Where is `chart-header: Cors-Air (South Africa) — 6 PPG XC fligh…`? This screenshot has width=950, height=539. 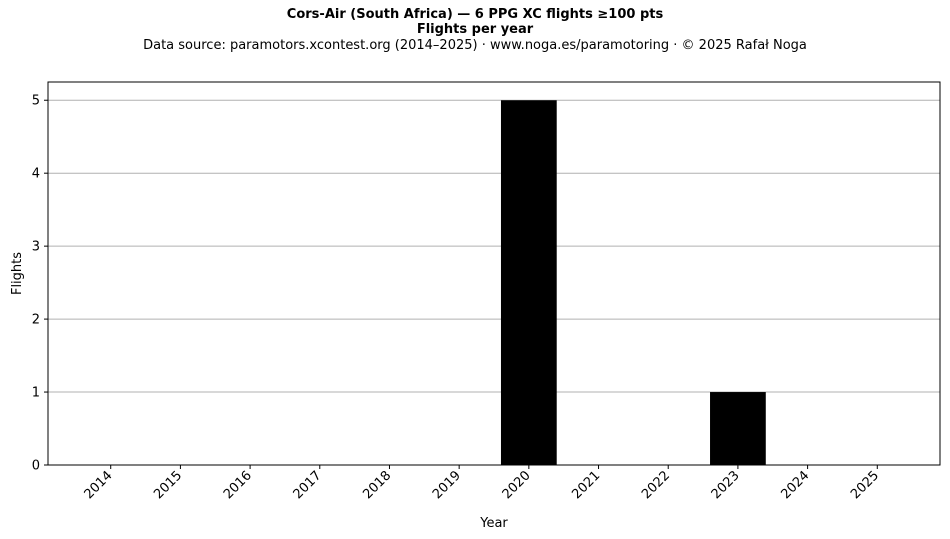
chart-header: Cors-Air (South Africa) — 6 PPG XC fligh… is located at coordinates (475, 30).